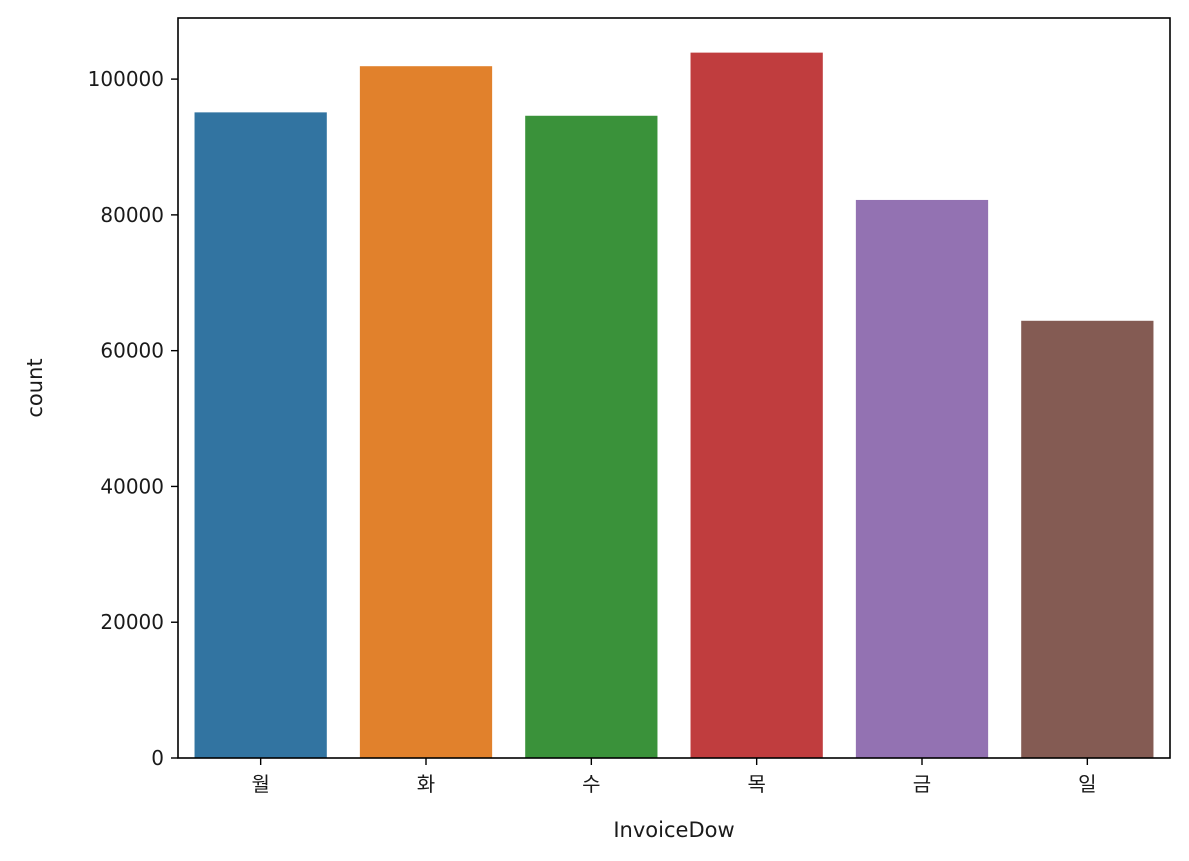 This screenshot has width=1189, height=861. What do you see at coordinates (132, 215) in the screenshot?
I see `y-tick-label-4: 80000` at bounding box center [132, 215].